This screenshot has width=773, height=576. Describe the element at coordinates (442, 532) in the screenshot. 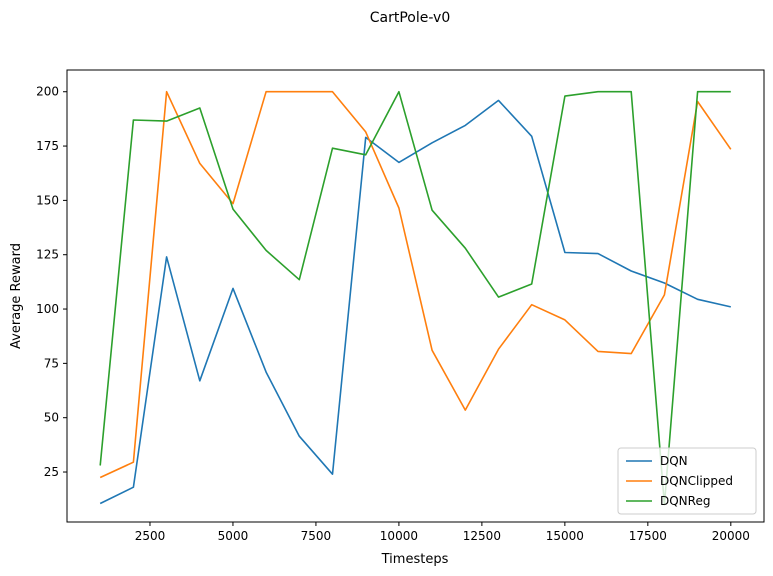

I see `x-axis-ticks: 2500 5000 7500 10000 12500 15000 17500 20000` at that location.